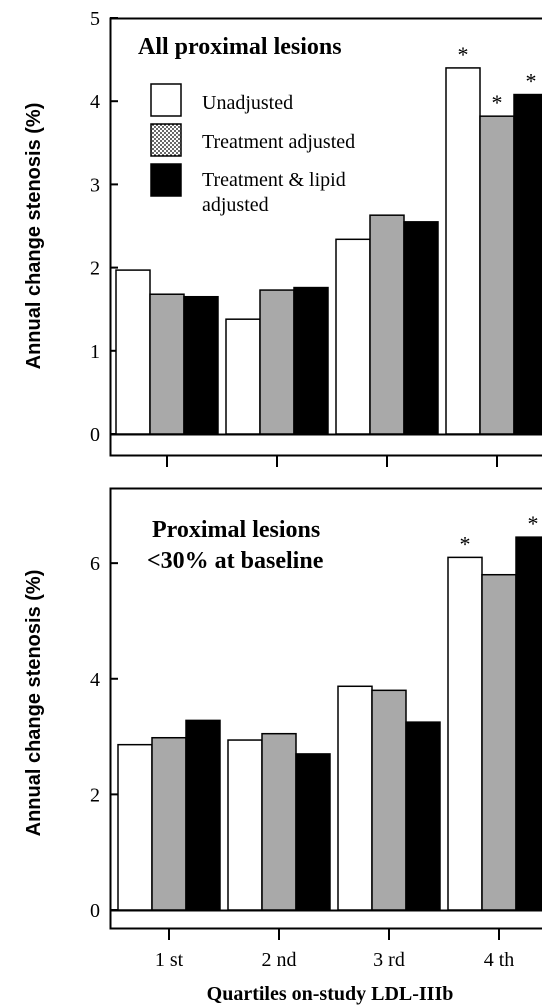 The height and width of the screenshot is (1007, 542). What do you see at coordinates (279, 960) in the screenshot?
I see `x-tick-label: 2 nd` at bounding box center [279, 960].